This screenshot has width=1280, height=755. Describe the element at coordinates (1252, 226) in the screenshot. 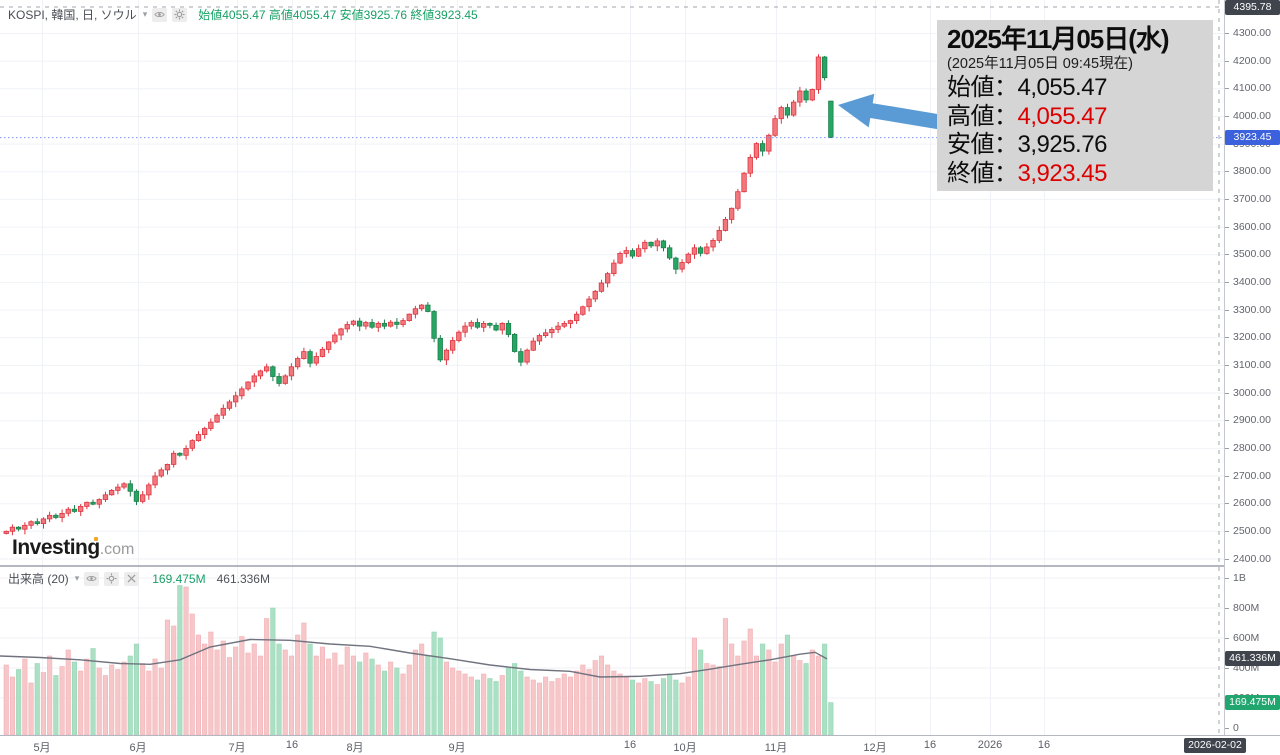

I see `axis-tick-label: 3600.00` at that location.